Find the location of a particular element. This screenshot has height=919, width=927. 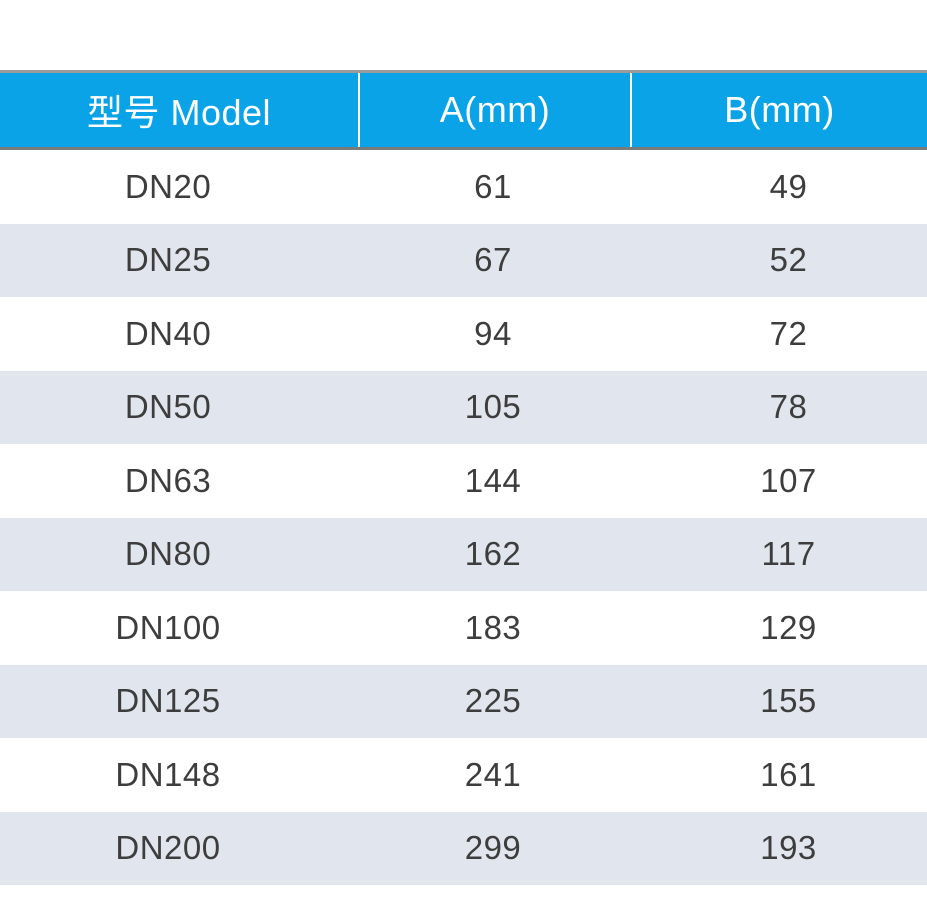

cell-b: 117 is located at coordinates (788, 554).